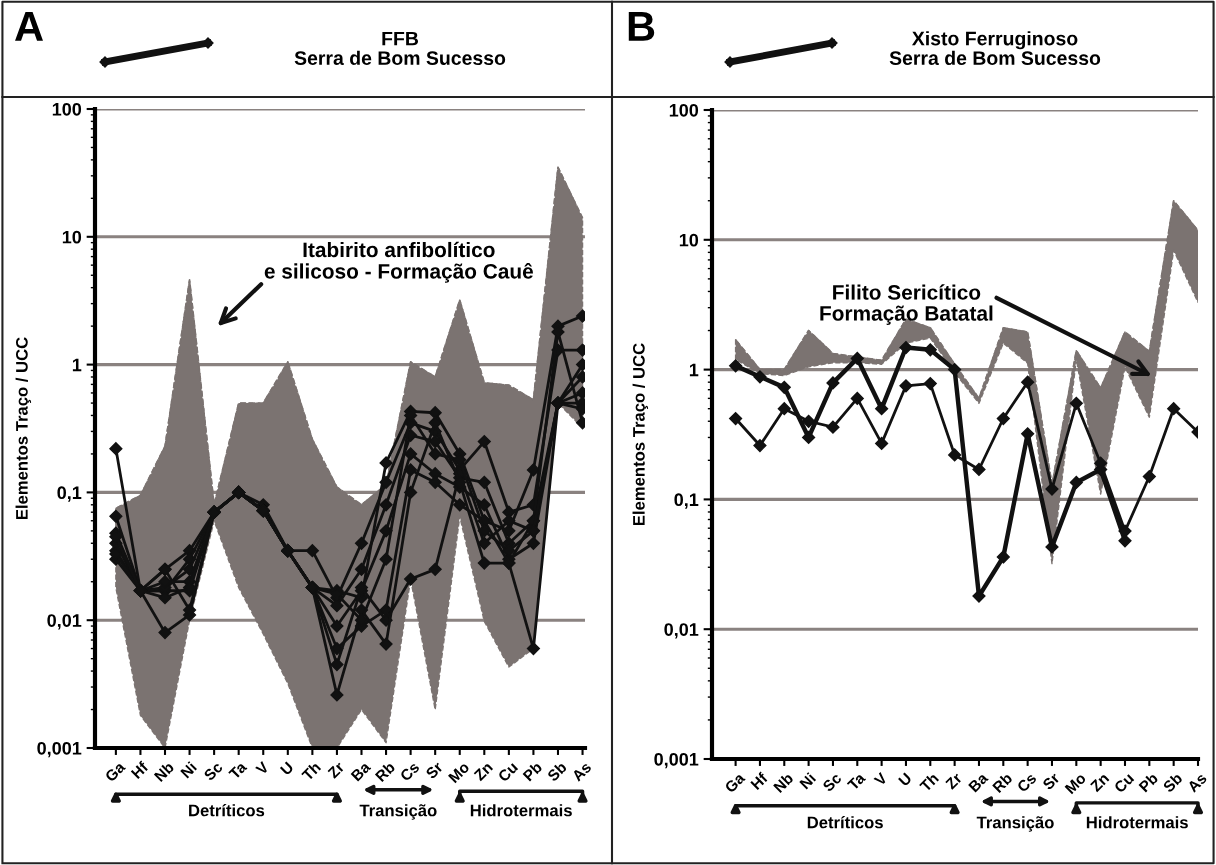 The image size is (1216, 865). What do you see at coordinates (400, 48) in the screenshot?
I see `chart-title: FFB Serra de Bom Sucesso` at bounding box center [400, 48].